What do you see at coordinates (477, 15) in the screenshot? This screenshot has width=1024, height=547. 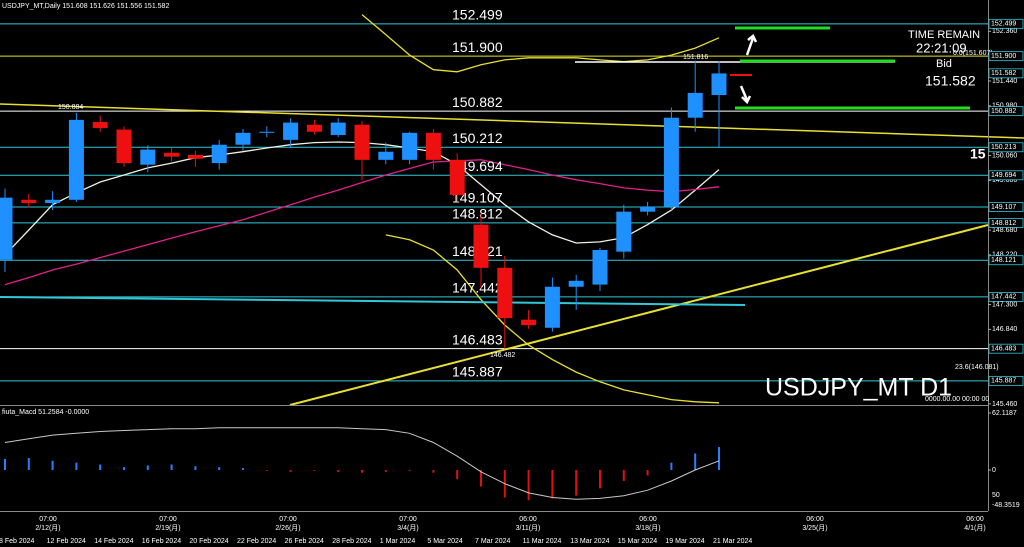 I see `level-label: 152.499` at bounding box center [477, 15].